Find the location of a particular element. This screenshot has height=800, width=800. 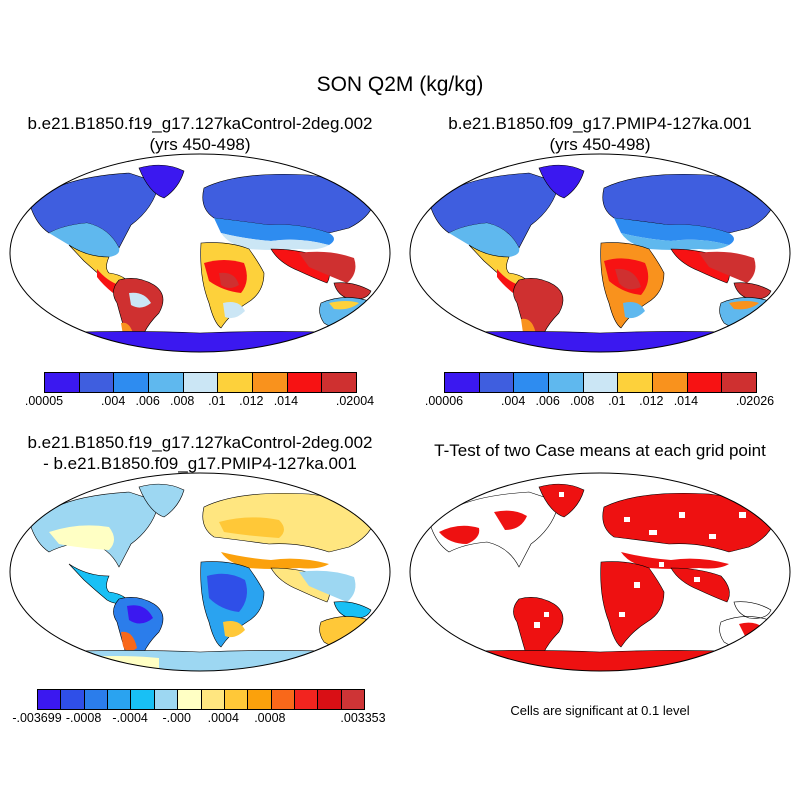

panel3-title-line2: - b.e21.B1850.f09_g17.PMIP4-127ka.001 is located at coordinates (200, 463).